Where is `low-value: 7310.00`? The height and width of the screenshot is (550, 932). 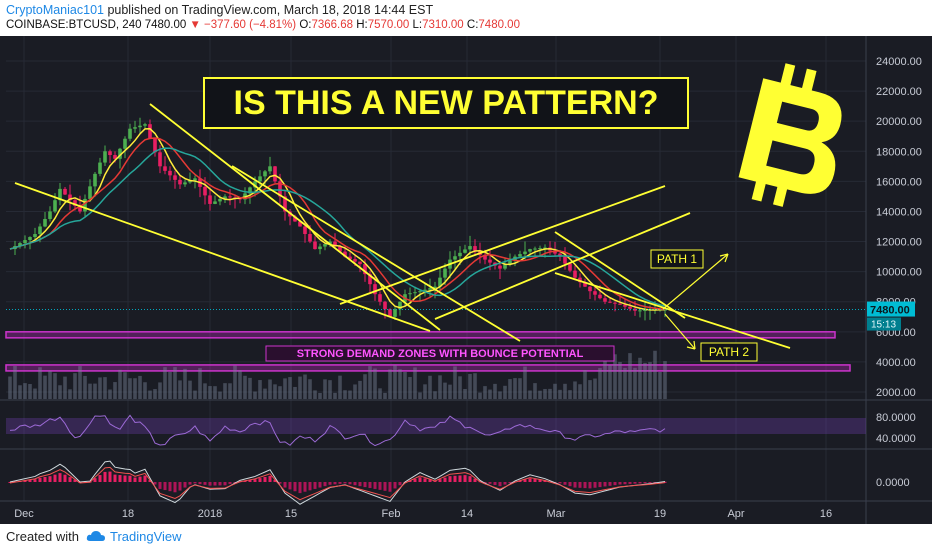
low-value: 7310.00 is located at coordinates (443, 25).